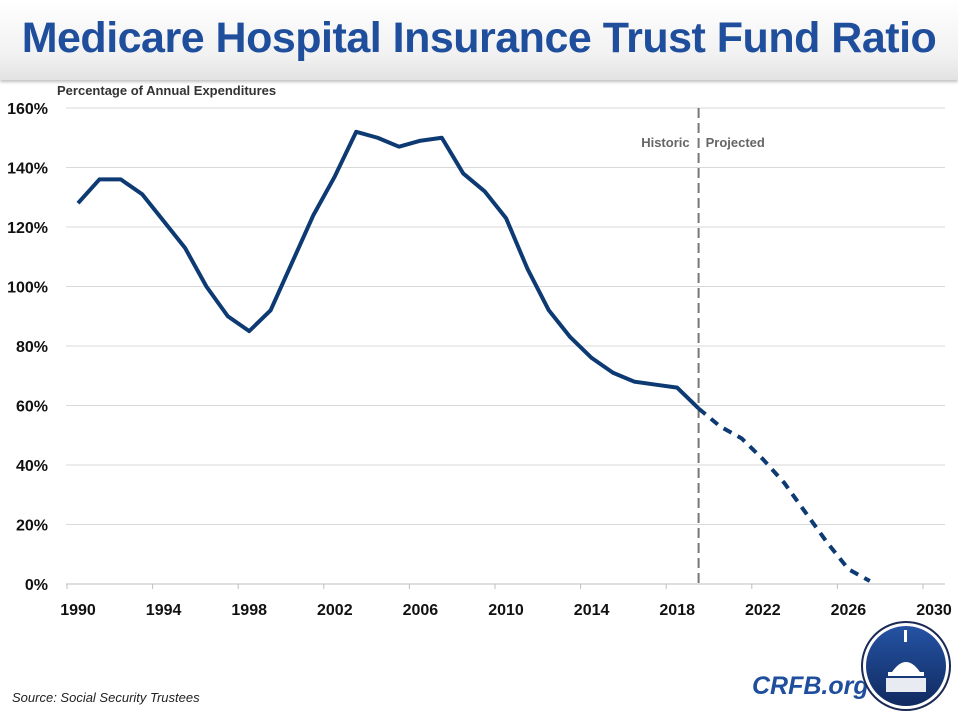 The width and height of the screenshot is (958, 718). What do you see at coordinates (167, 90) in the screenshot?
I see `y-axis-label: Percentage of Annual Expenditures` at bounding box center [167, 90].